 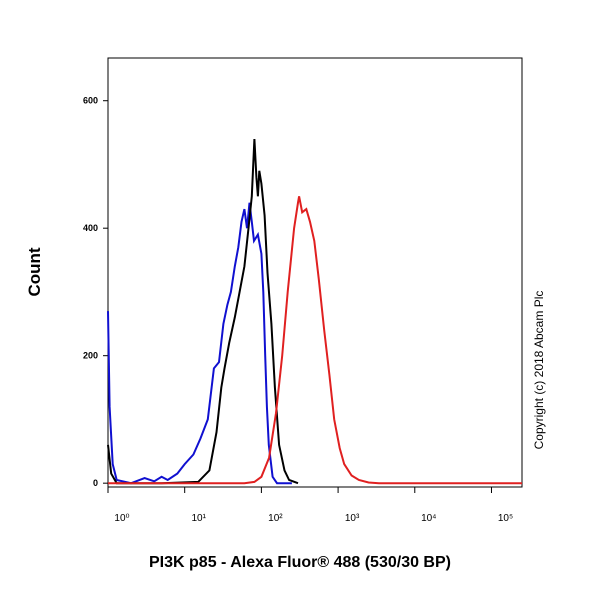 What do you see at coordinates (95, 483) in the screenshot?
I see `y-tick-label: 0` at bounding box center [95, 483].